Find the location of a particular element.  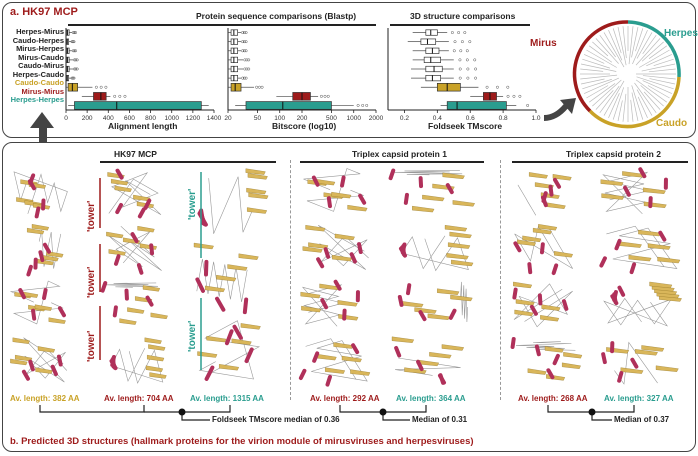

median-note: Median of 0.31 is located at coordinates (440, 419).